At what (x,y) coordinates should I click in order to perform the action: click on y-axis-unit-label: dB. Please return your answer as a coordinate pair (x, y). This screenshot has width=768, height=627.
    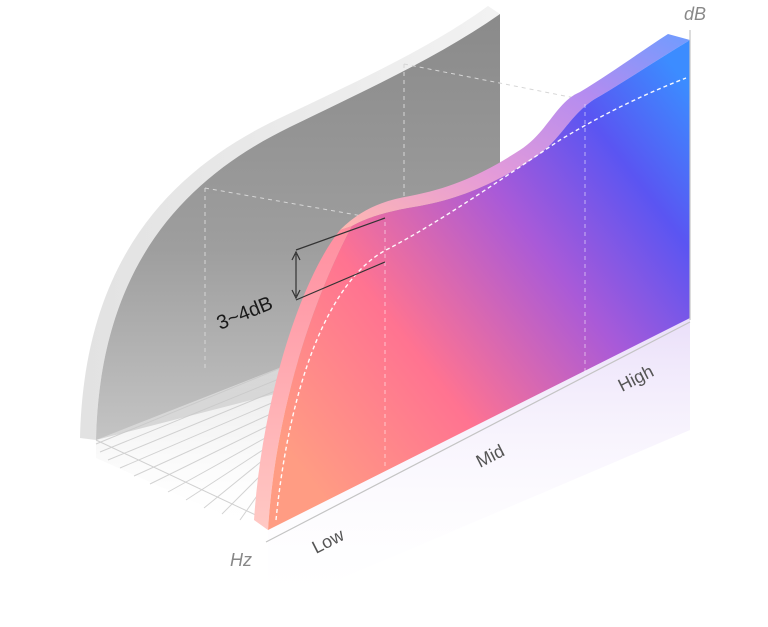
    Looking at the image, I should click on (695, 14).